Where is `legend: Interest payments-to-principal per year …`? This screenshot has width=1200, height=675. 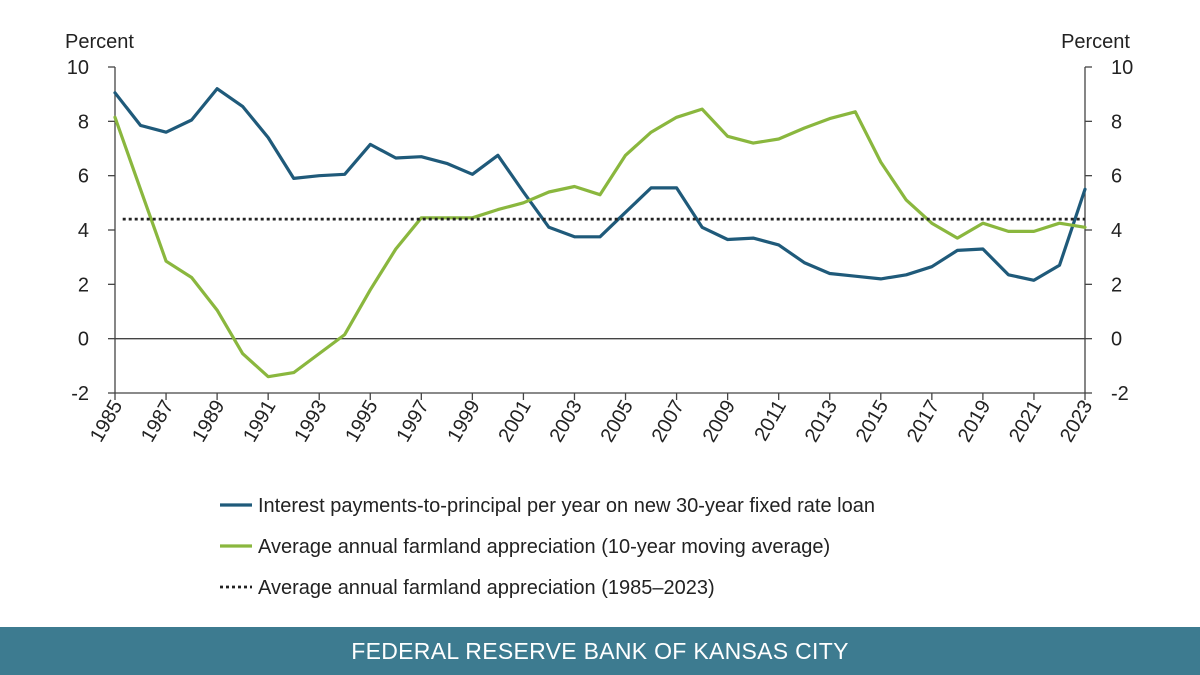
legend: Interest payments-to-principal per year … is located at coordinates (547, 547).